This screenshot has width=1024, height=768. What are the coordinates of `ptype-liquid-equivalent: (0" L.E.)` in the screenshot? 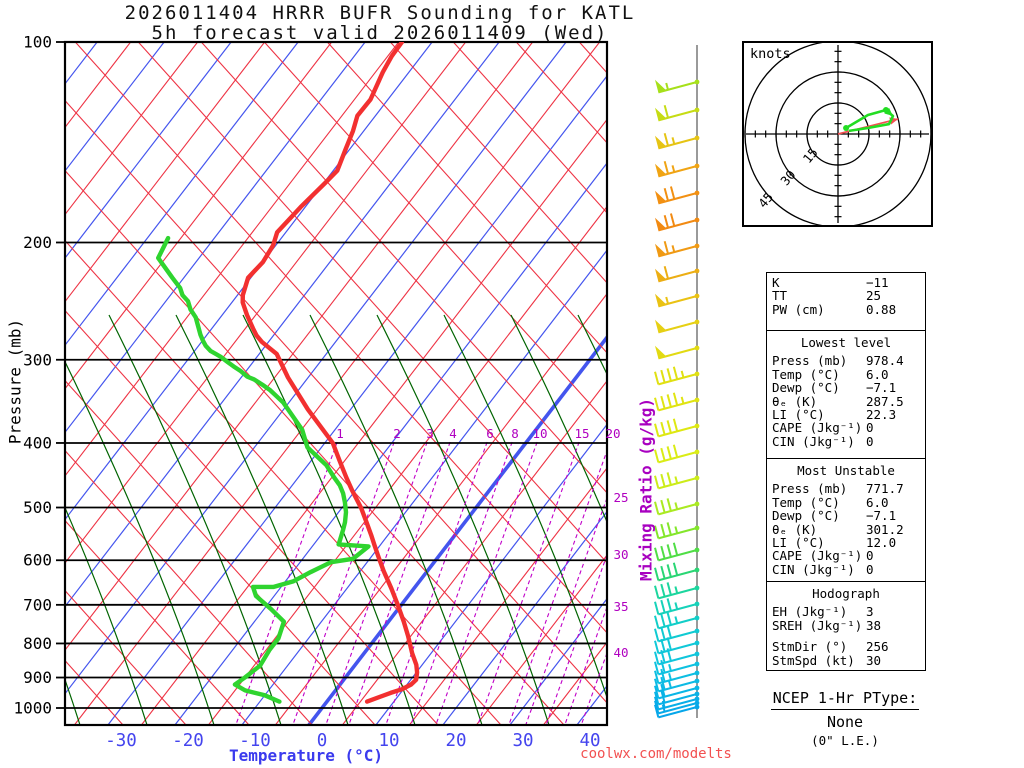 It's located at (845, 740).